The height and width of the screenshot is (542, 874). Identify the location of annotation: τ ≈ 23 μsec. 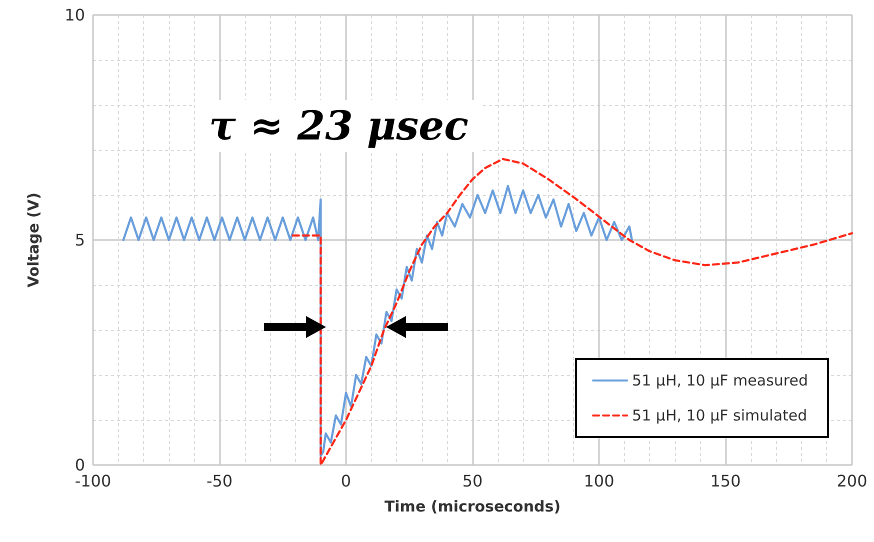
(338, 126).